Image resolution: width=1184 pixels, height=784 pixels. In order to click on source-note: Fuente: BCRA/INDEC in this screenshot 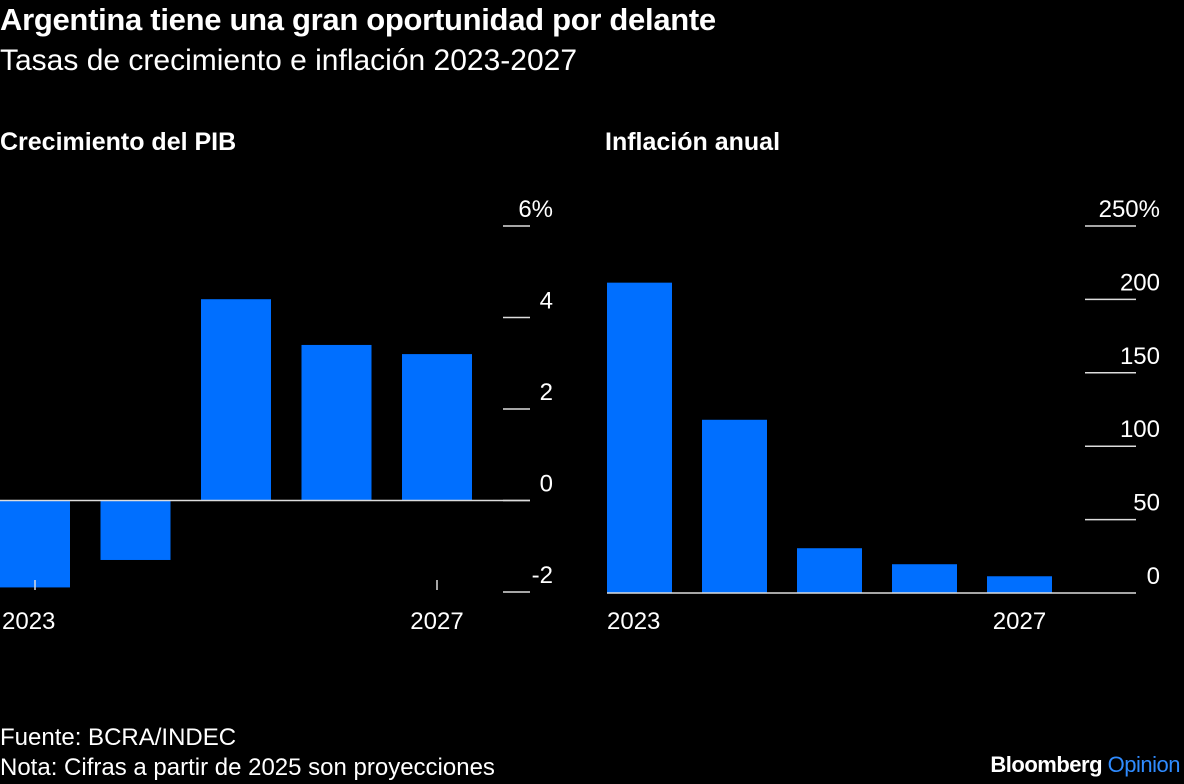, I will do `click(118, 737)`.